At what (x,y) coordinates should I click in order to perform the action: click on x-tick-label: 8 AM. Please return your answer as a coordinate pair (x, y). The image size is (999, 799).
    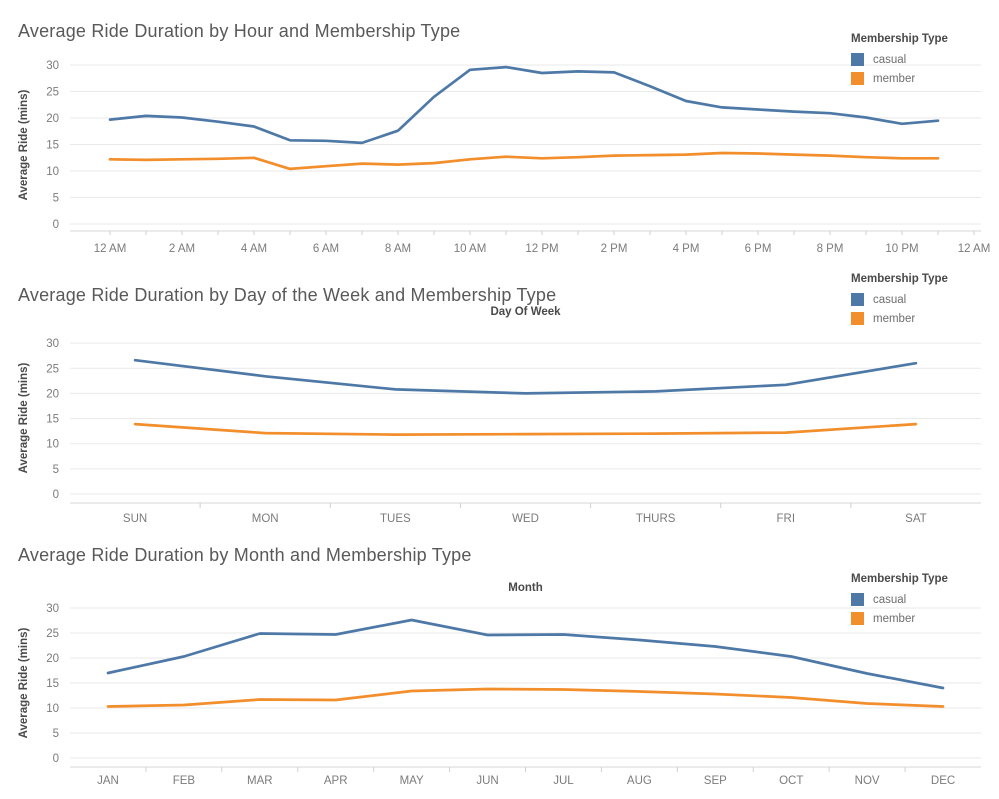
    Looking at the image, I should click on (398, 249).